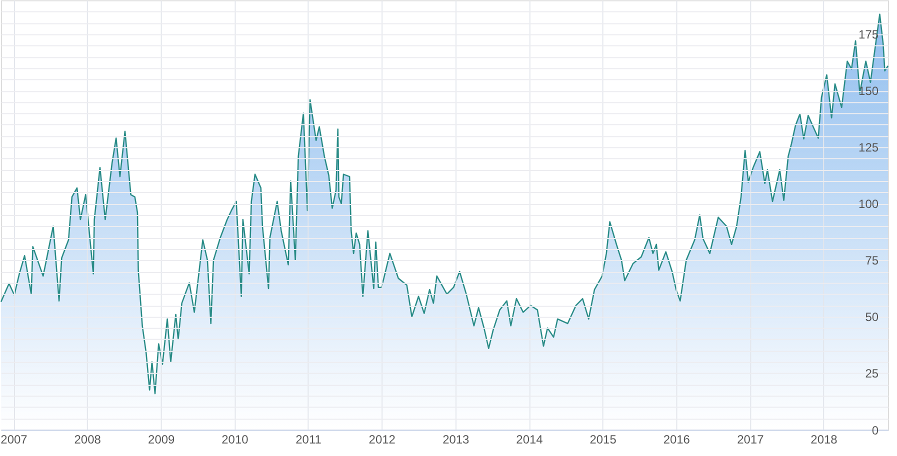  I want to click on y-tick-label: 150, so click(868, 91).